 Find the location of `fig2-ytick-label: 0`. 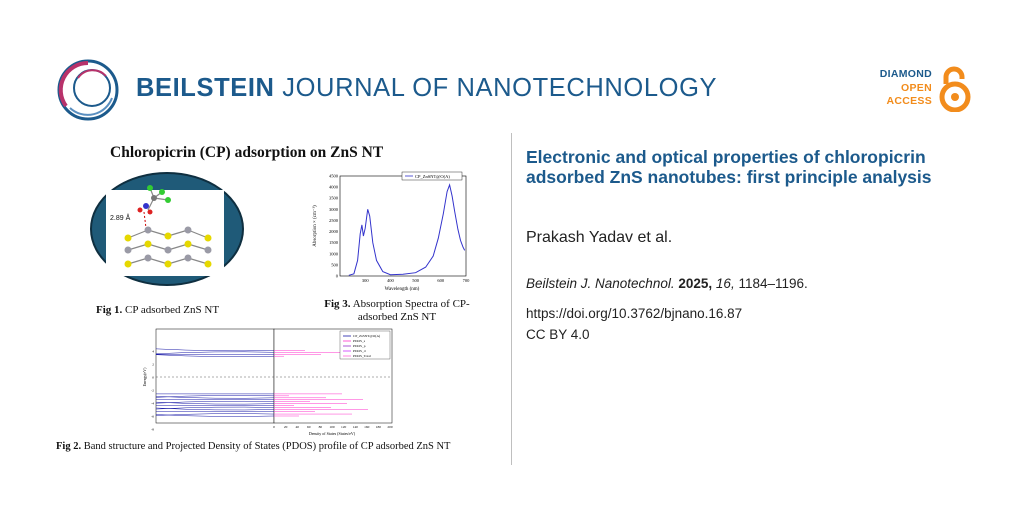

fig2-ytick-label: 0 is located at coordinates (153, 378).